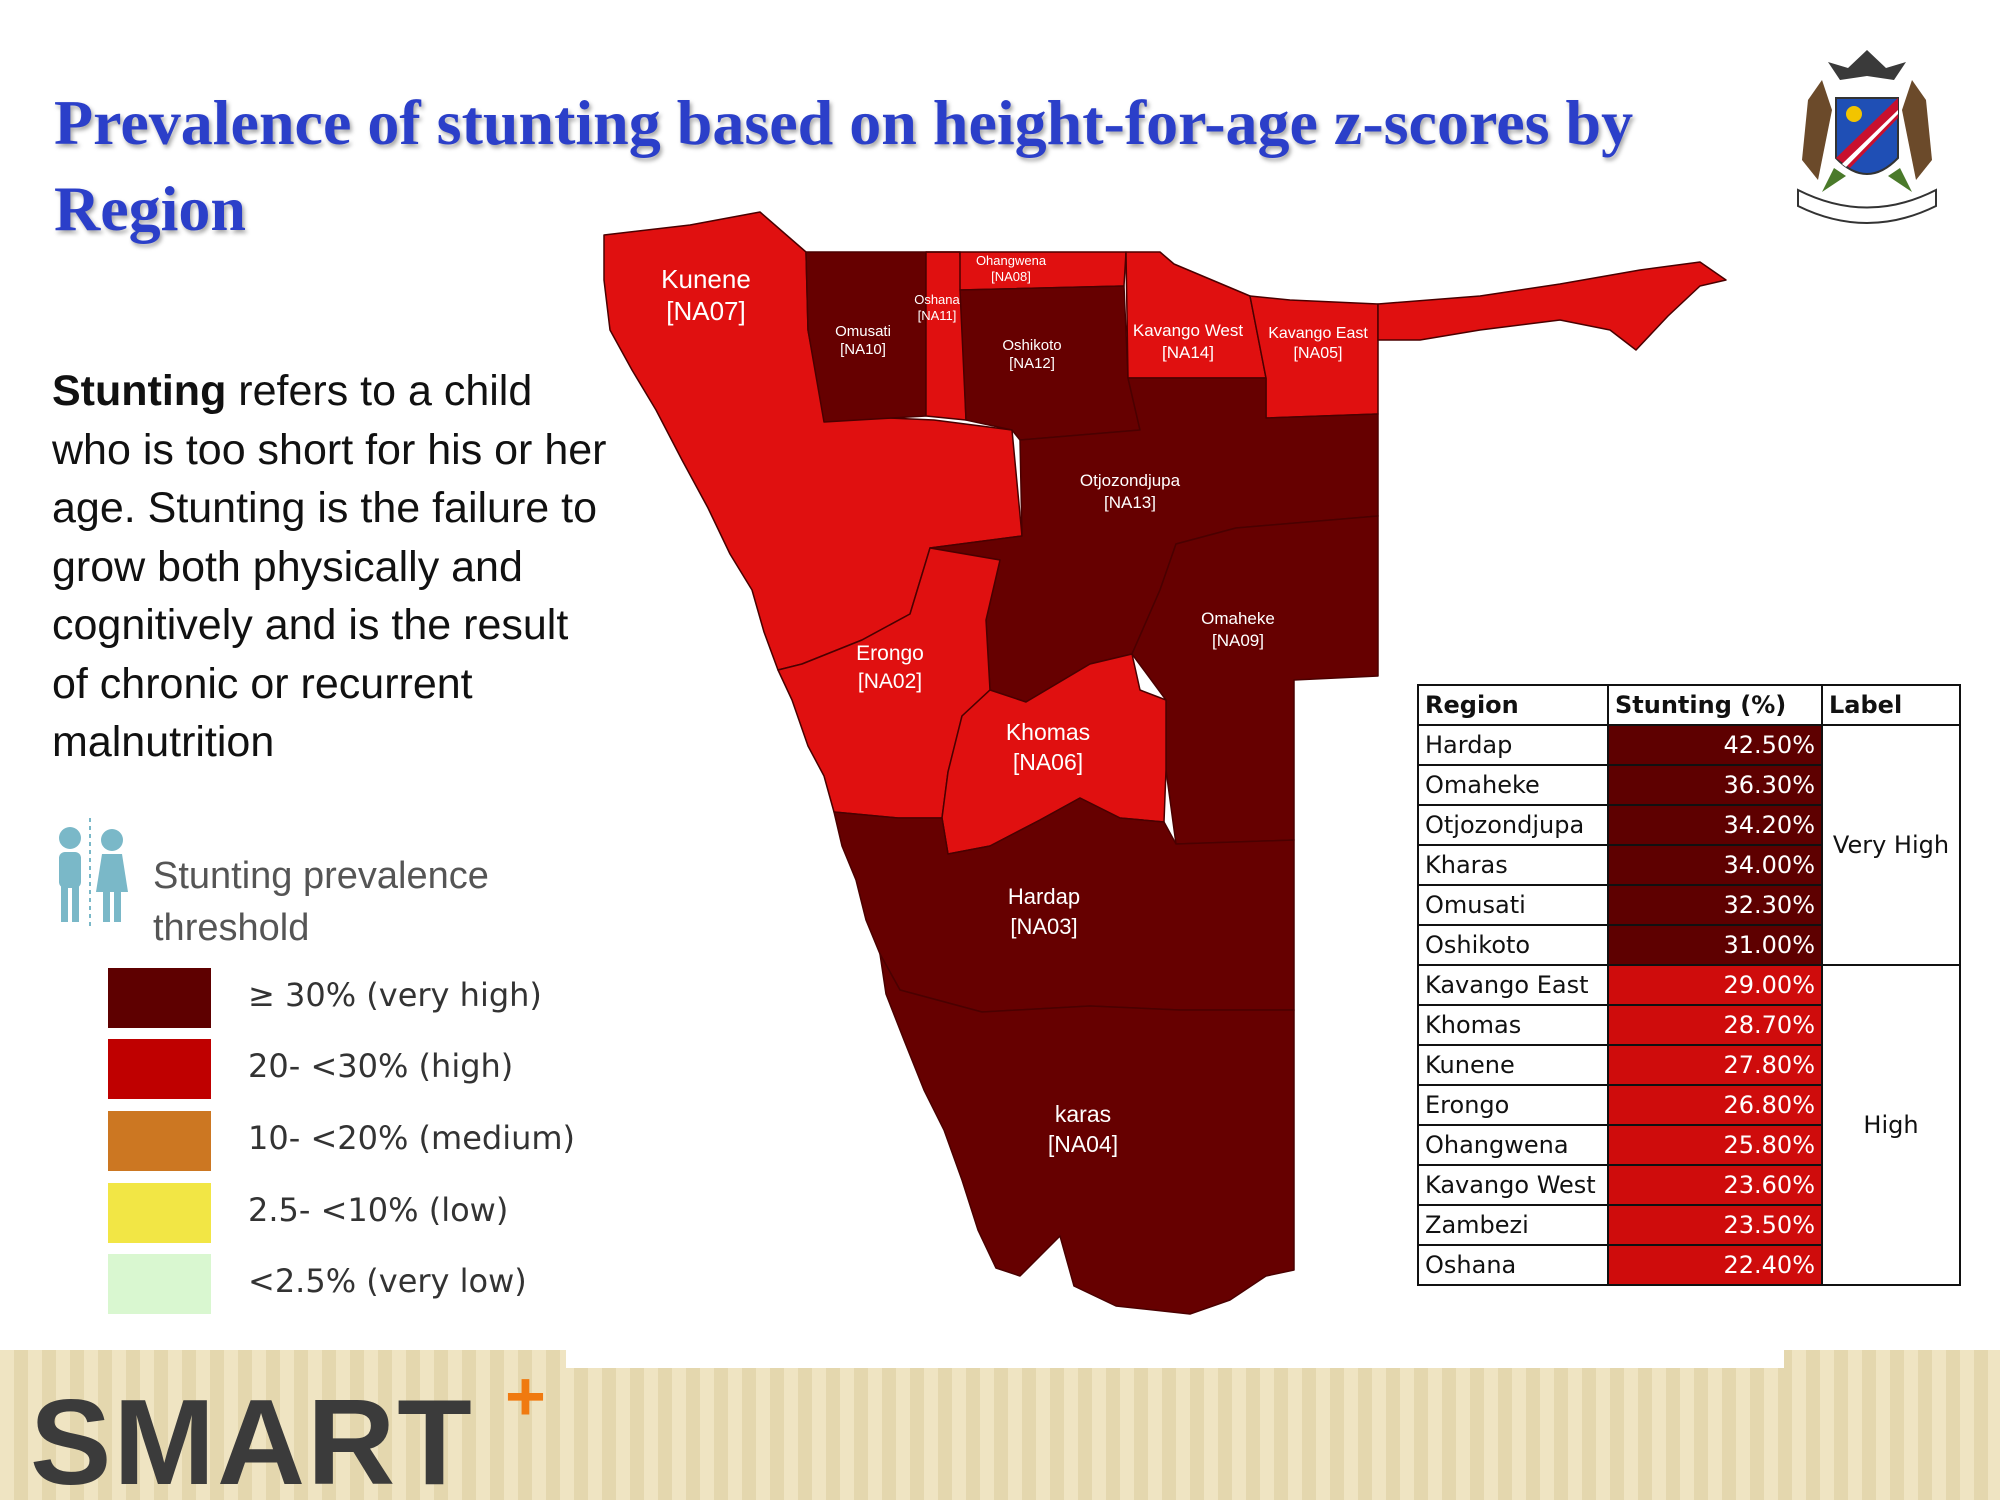 Image resolution: width=2000 pixels, height=1500 pixels. I want to click on map-region-omaheke, so click(1255, 680).